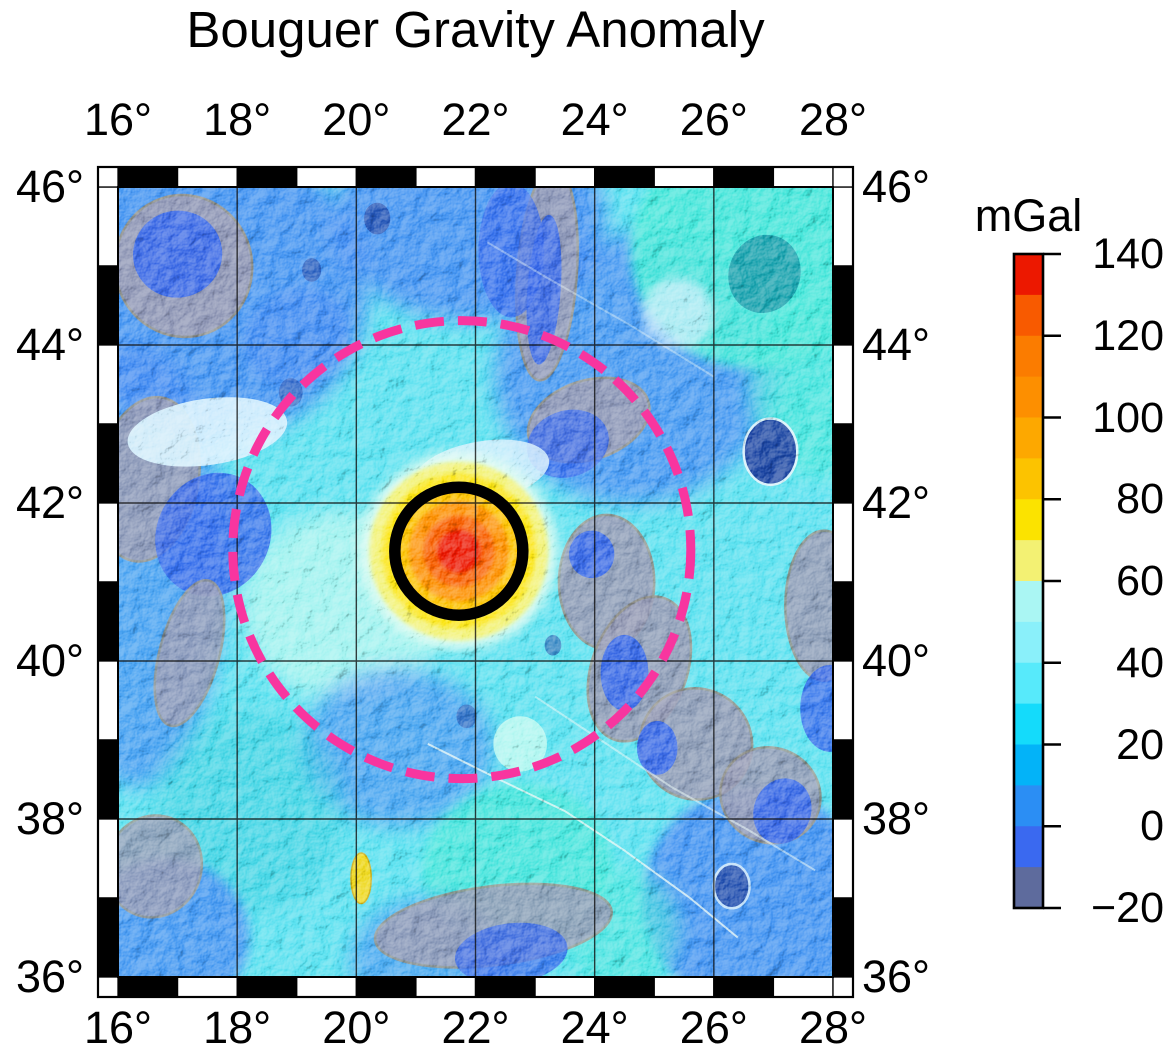 The height and width of the screenshot is (1064, 1169). What do you see at coordinates (594, 1027) in the screenshot?
I see `x-axis-tick-label-bottom: 24°` at bounding box center [594, 1027].